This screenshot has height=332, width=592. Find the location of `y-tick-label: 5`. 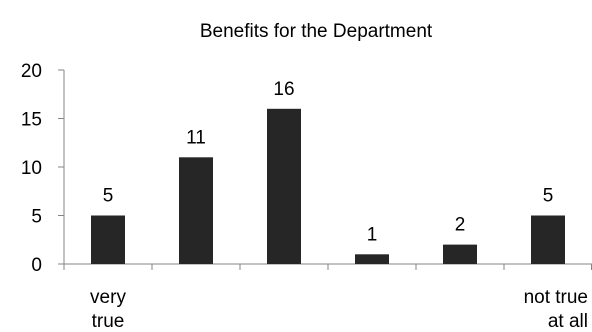

y-tick-label: 5 is located at coordinates (36, 217).